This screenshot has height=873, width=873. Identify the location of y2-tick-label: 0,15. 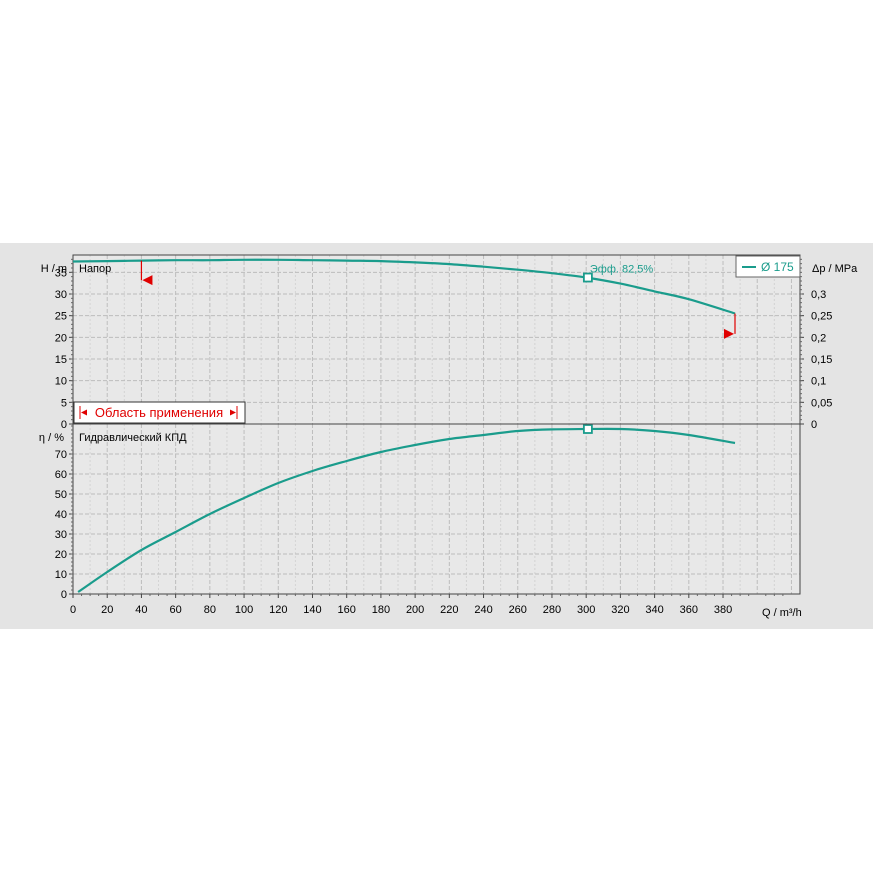
(821, 360).